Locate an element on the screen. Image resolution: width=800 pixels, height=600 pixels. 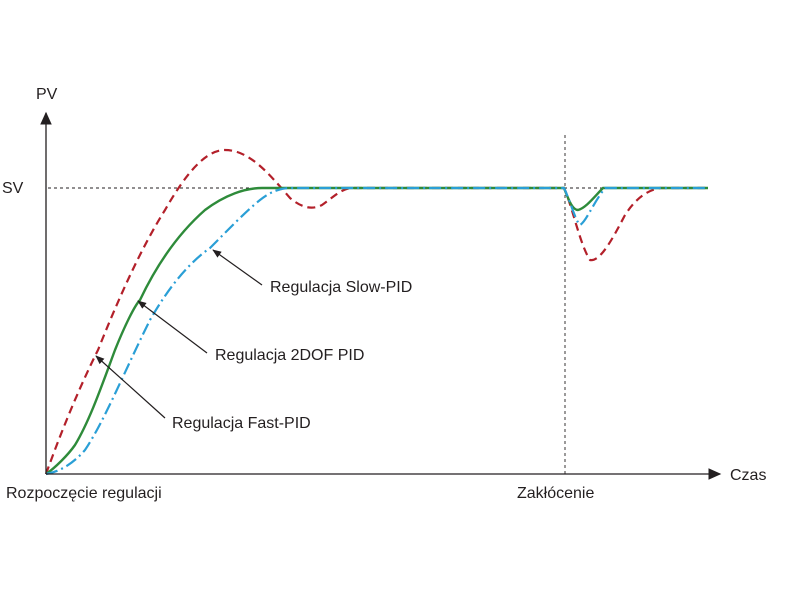
slow-pid-annotation: Regulacja Slow-PID is located at coordinates (341, 287).